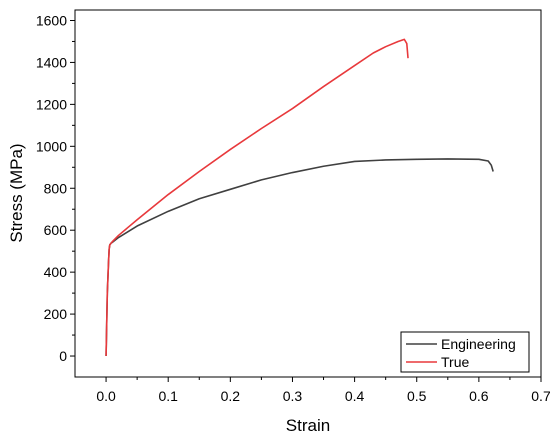 Image resolution: width=550 pixels, height=439 pixels. I want to click on x-tick-label: 0.5, so click(417, 396).